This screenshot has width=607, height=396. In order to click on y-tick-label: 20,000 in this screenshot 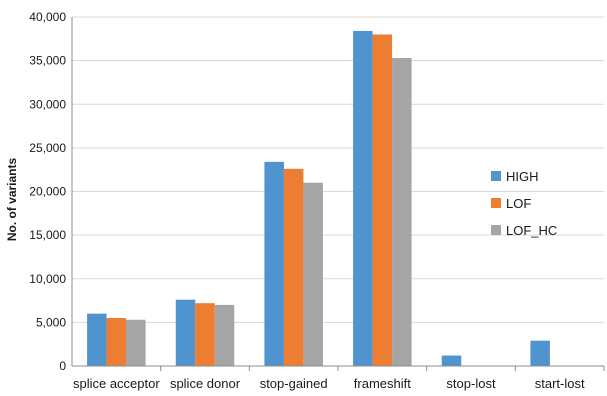, I will do `click(47, 192)`.